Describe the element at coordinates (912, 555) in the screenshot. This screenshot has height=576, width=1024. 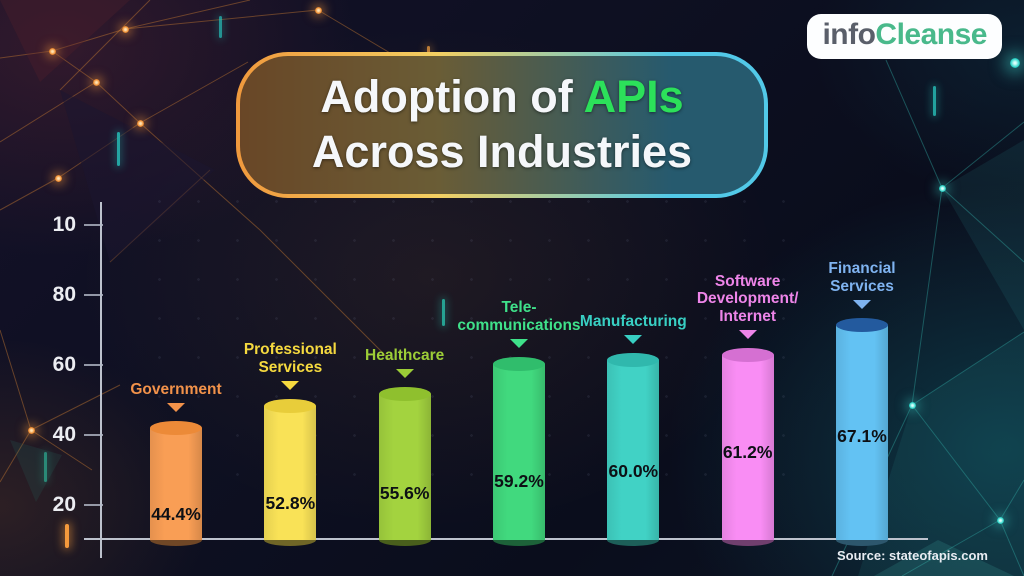
I see `source-note: Source: stateofapis.com` at that location.